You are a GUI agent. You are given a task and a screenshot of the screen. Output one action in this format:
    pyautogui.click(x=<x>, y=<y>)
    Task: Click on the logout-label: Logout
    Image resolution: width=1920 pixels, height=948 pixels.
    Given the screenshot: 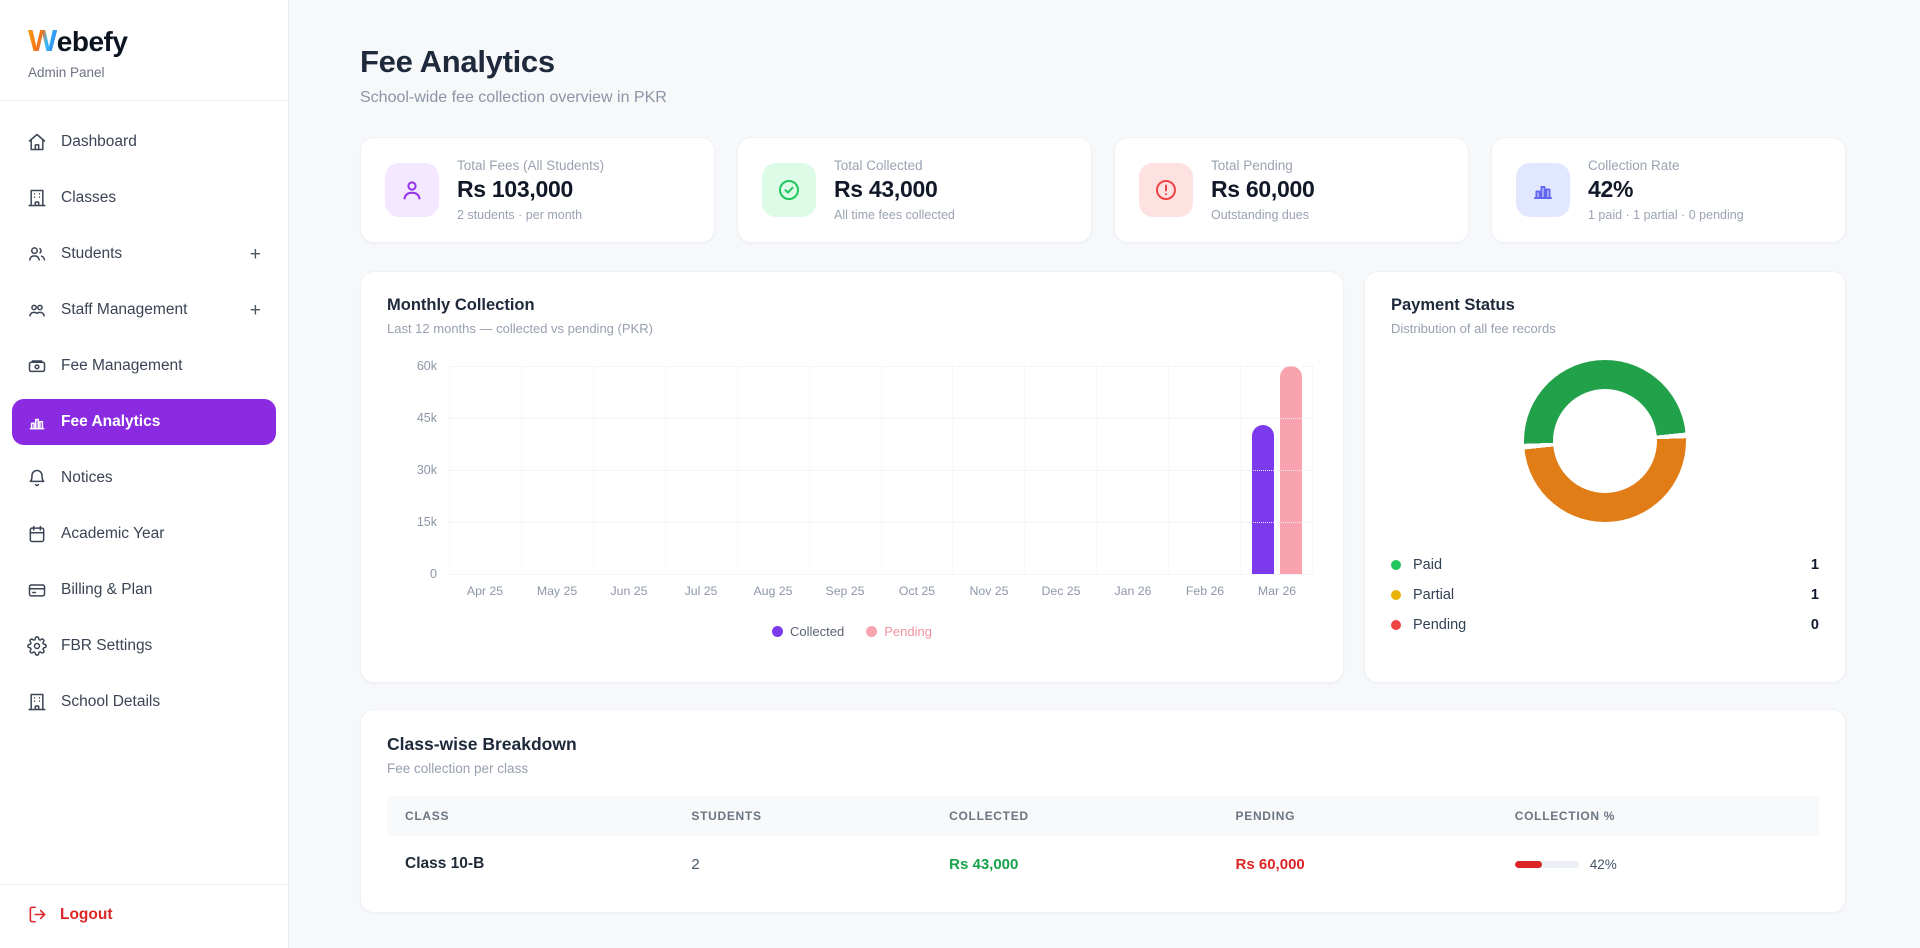 What is the action you would take?
    pyautogui.click(x=86, y=914)
    